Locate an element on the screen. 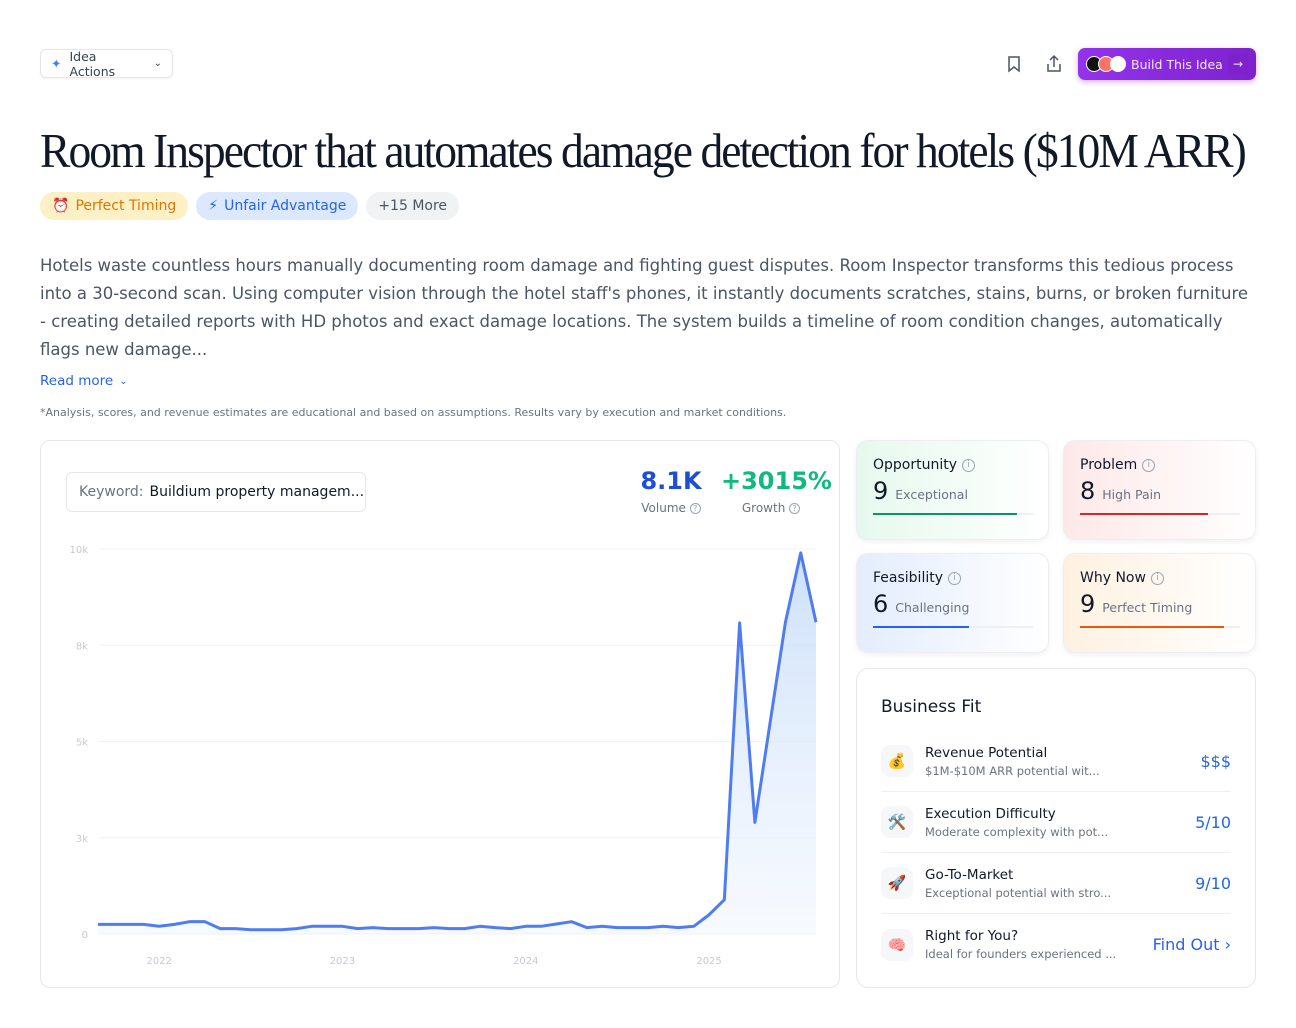 This screenshot has height=1028, width=1296. volume-value: 8.1K is located at coordinates (671, 481).